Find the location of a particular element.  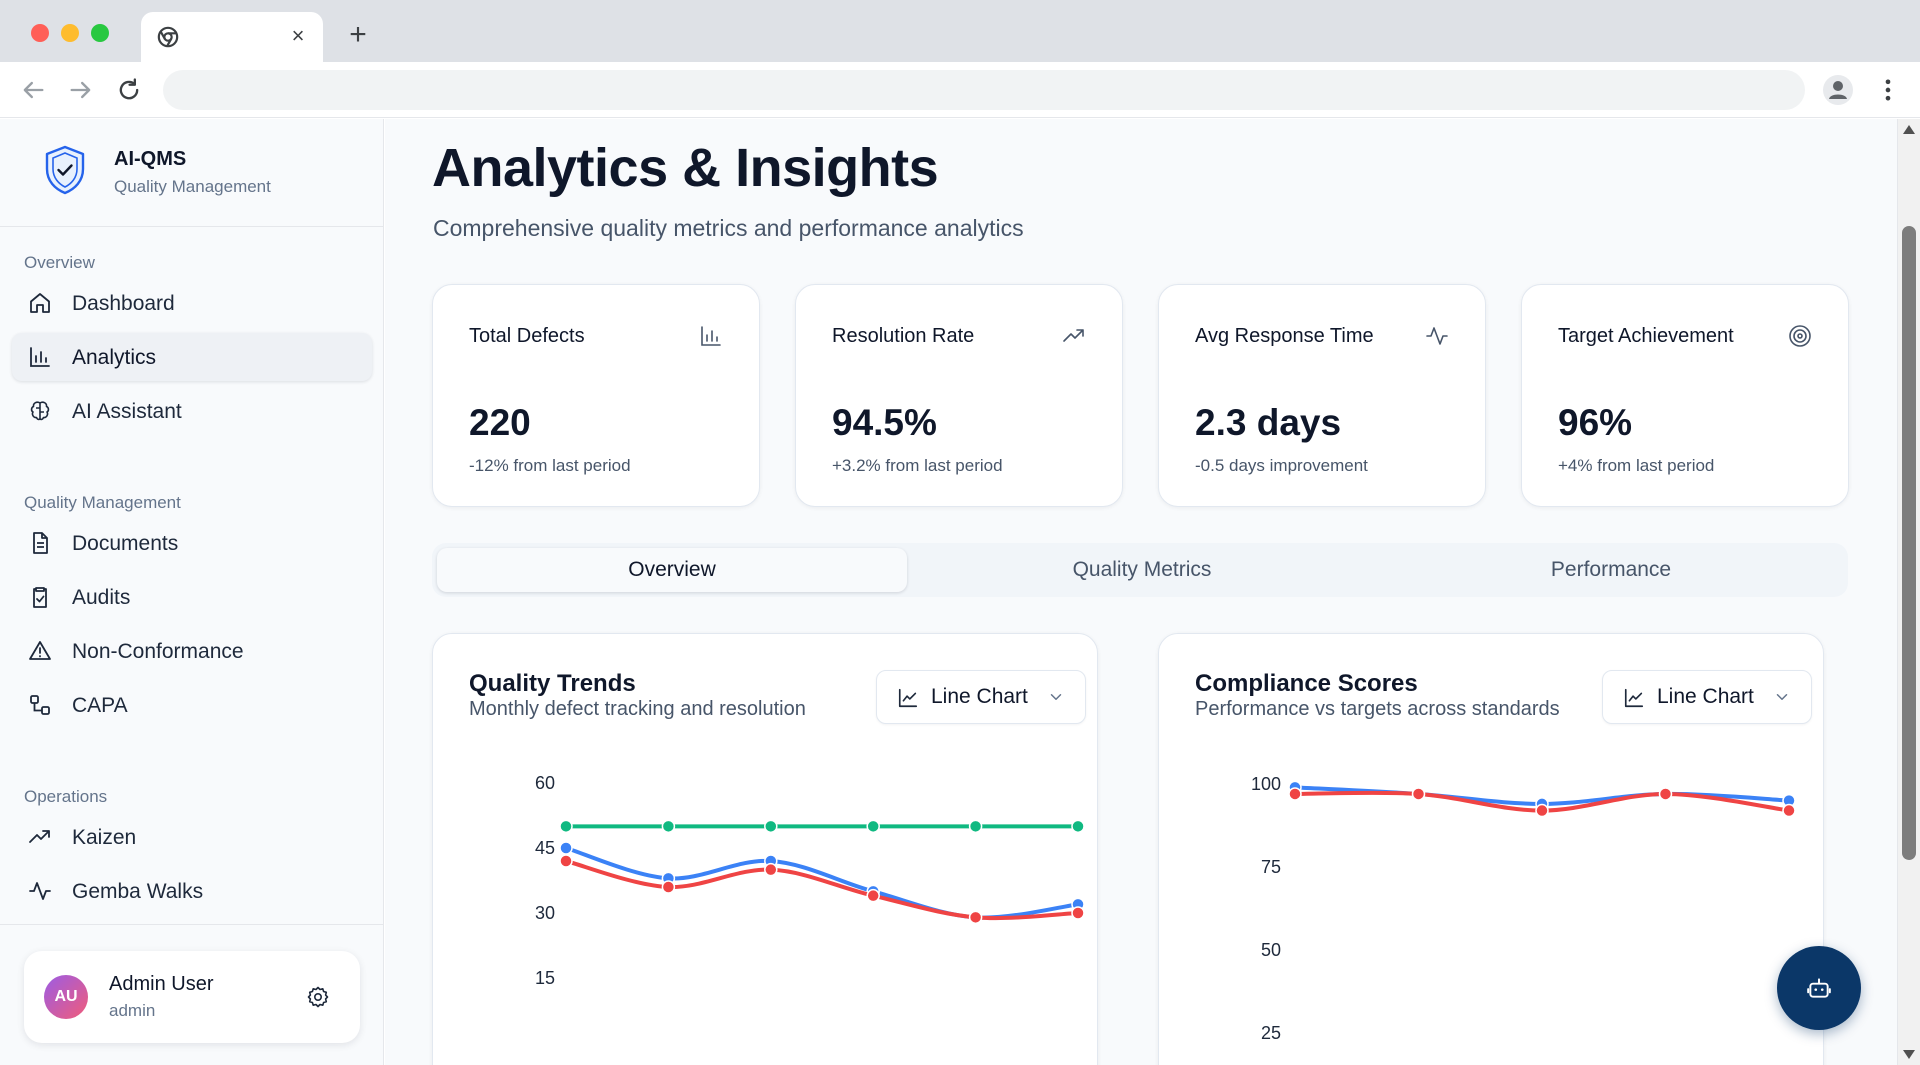

chart-title: Compliance Scores is located at coordinates (1306, 683).